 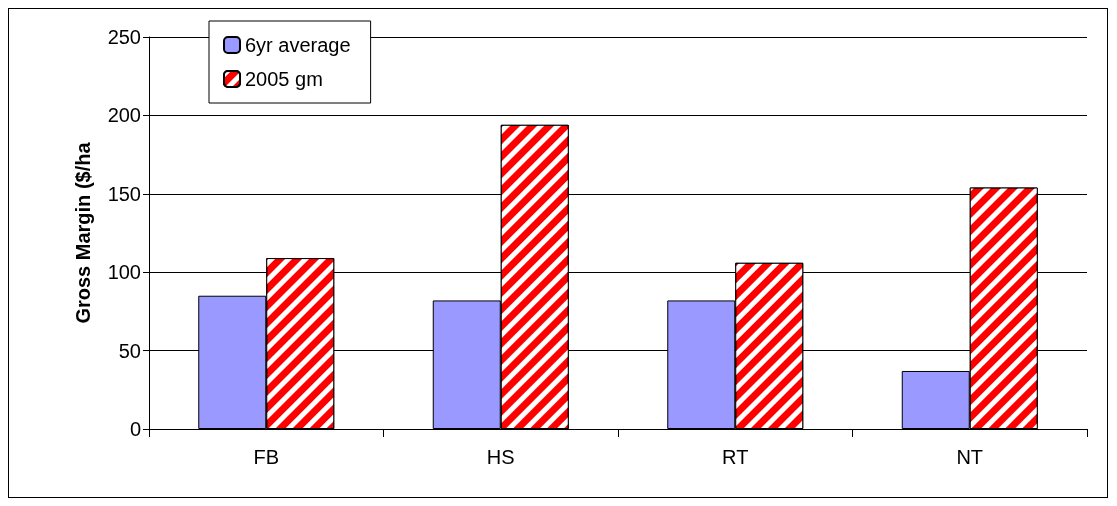 What do you see at coordinates (135, 429) in the screenshot?
I see `y-tick-label: 0` at bounding box center [135, 429].